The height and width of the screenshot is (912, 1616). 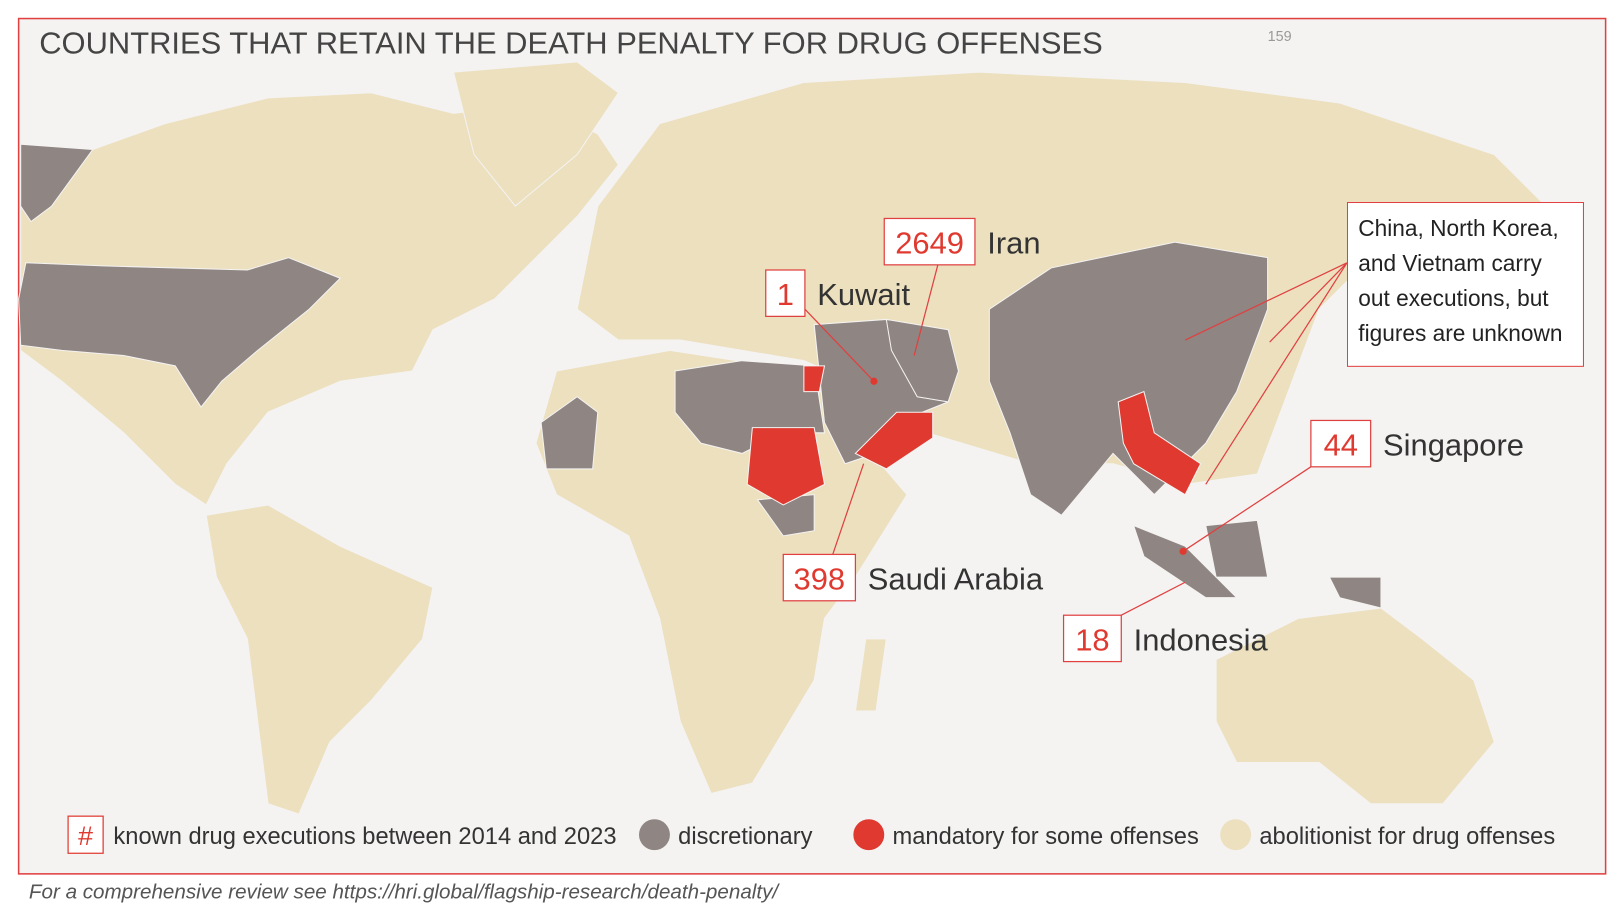 What do you see at coordinates (1013, 243) in the screenshot?
I see `country-name: Iran` at bounding box center [1013, 243].